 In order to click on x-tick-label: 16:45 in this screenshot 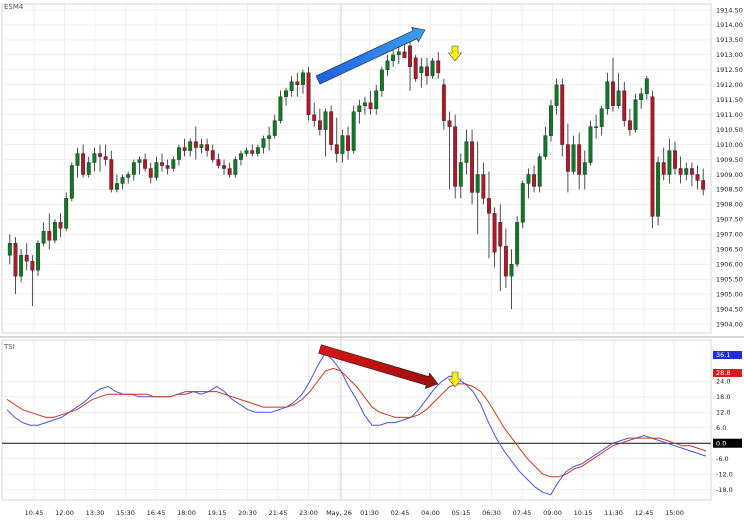, I will do `click(156, 513)`.